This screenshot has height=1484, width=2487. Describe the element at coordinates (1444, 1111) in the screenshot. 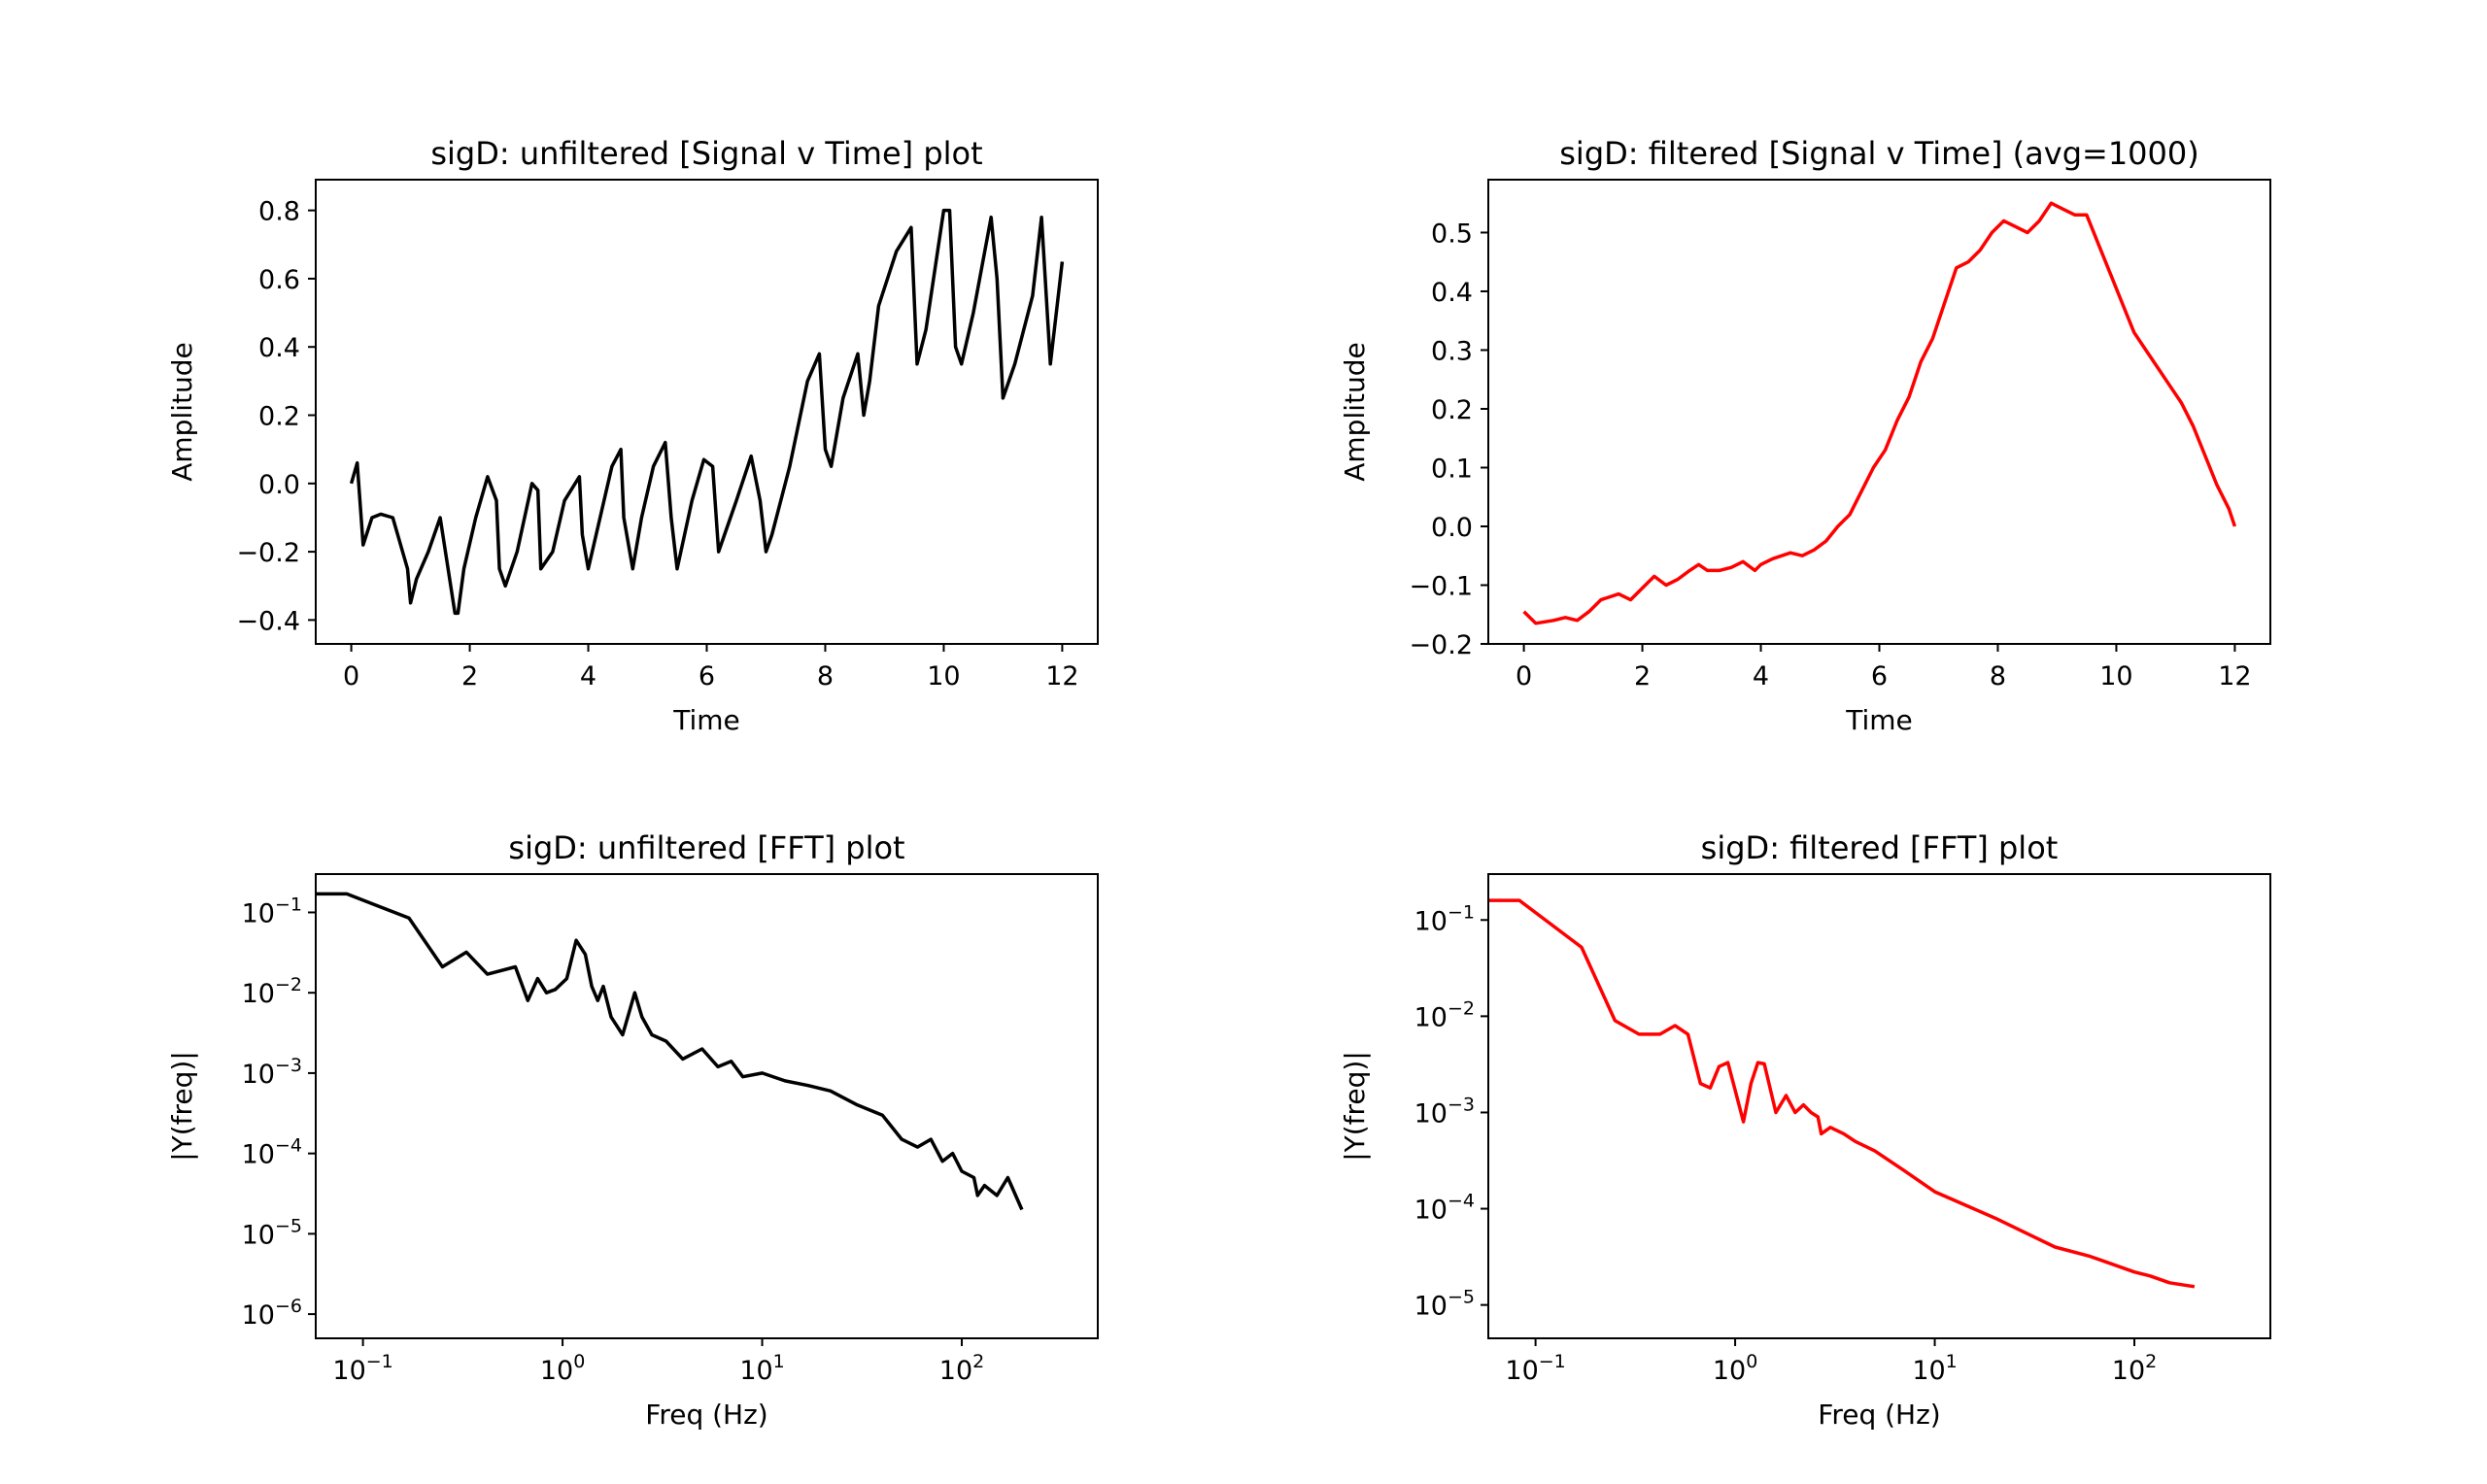

I see `filtered-fft-y-tick-label: 10⁻³` at that location.